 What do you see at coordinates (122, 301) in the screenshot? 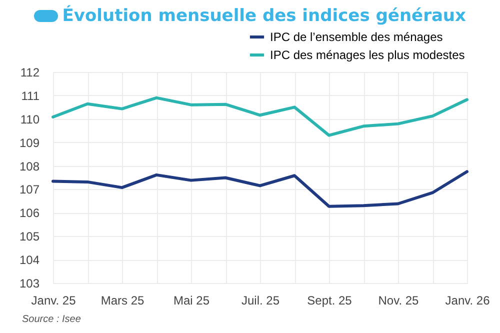
I see `x-tick-label: Mars 25` at bounding box center [122, 301].